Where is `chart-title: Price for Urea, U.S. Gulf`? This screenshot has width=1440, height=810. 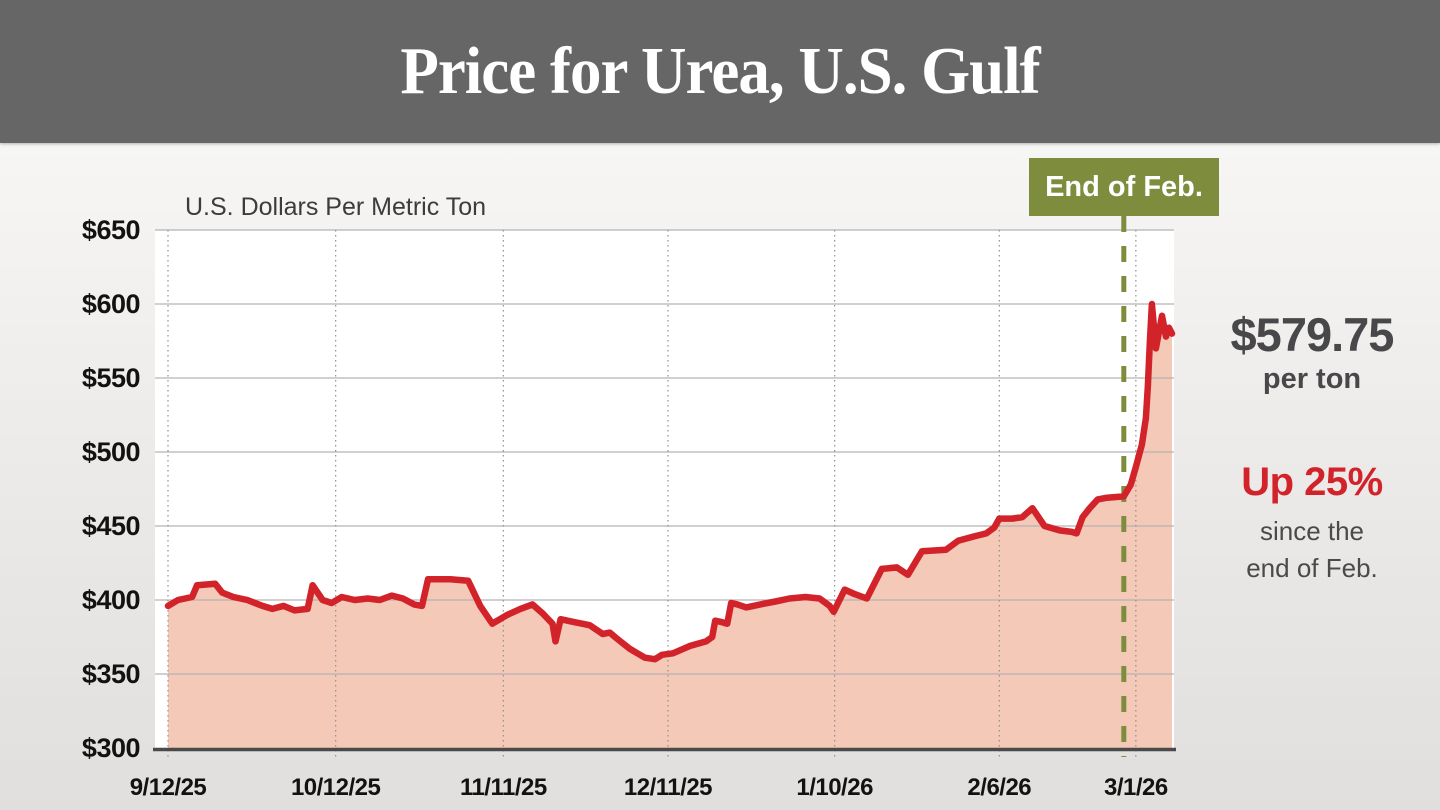 chart-title: Price for Urea, U.S. Gulf is located at coordinates (720, 71).